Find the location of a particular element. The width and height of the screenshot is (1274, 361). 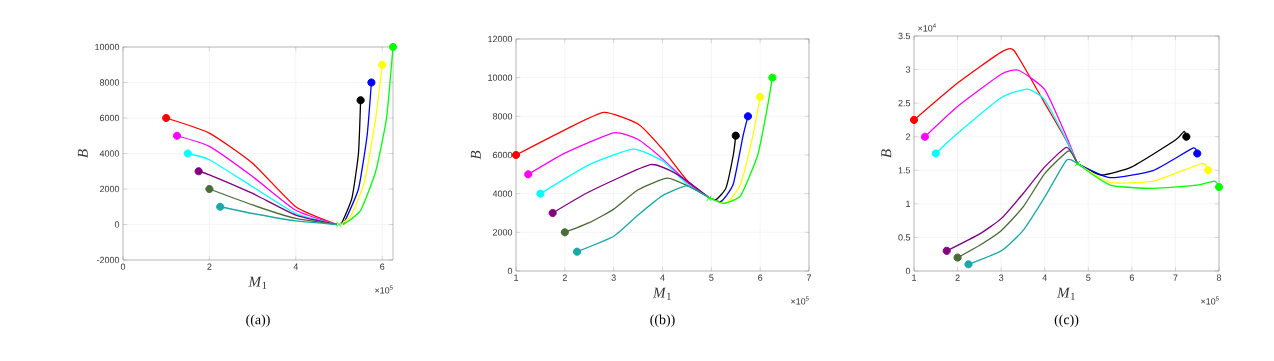

x-tick-label: 0 is located at coordinates (123, 266).